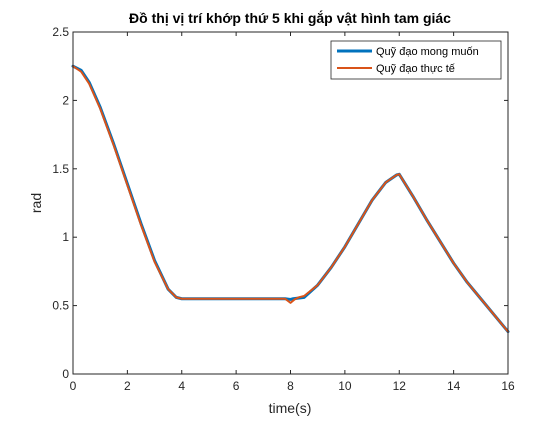 The image size is (560, 425). Describe the element at coordinates (60, 306) in the screenshot. I see `y-tick-label: 0.5` at that location.